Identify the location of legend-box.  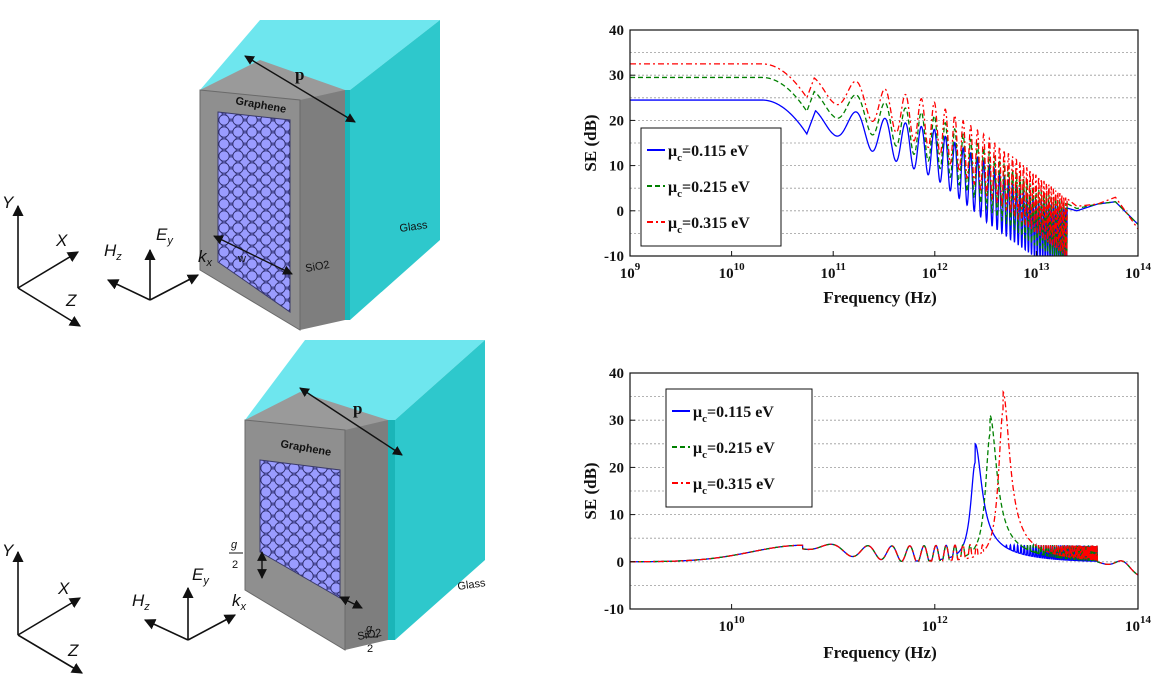
(739, 448).